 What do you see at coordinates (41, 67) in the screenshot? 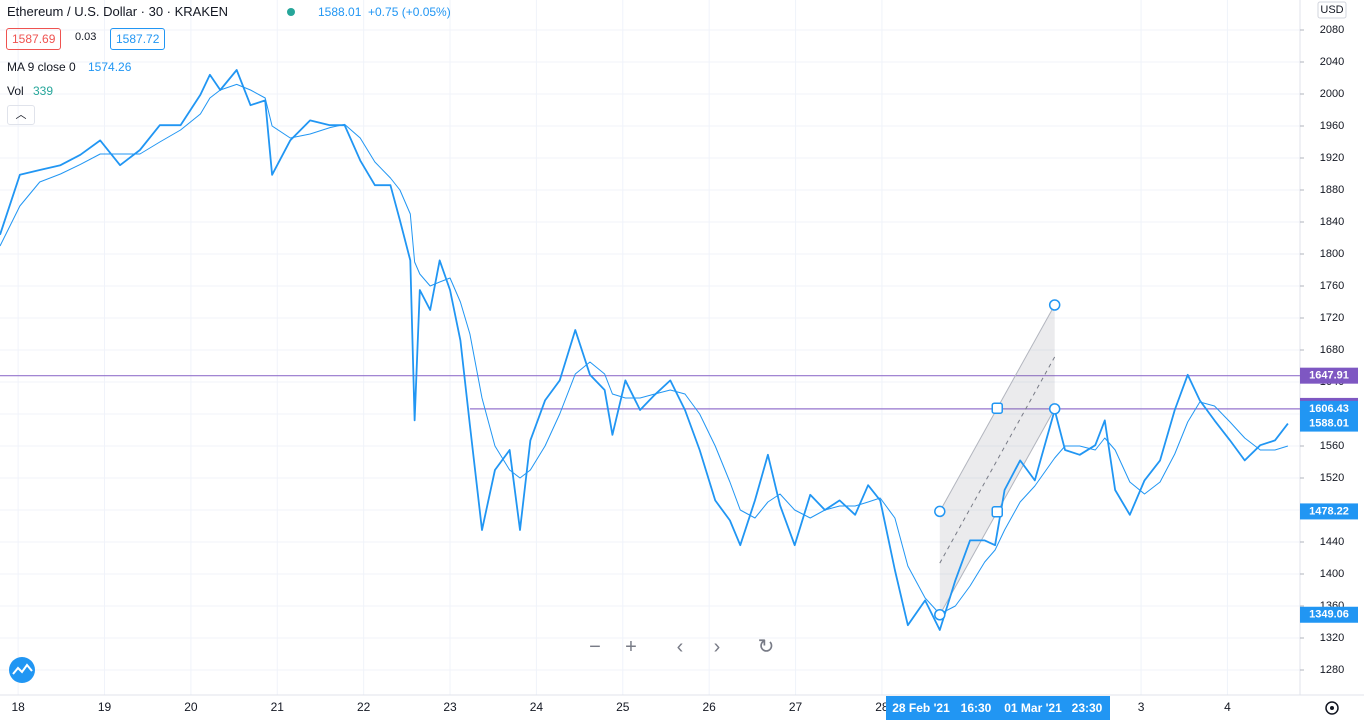
I see `ma-label: MA 9 close 0` at bounding box center [41, 67].